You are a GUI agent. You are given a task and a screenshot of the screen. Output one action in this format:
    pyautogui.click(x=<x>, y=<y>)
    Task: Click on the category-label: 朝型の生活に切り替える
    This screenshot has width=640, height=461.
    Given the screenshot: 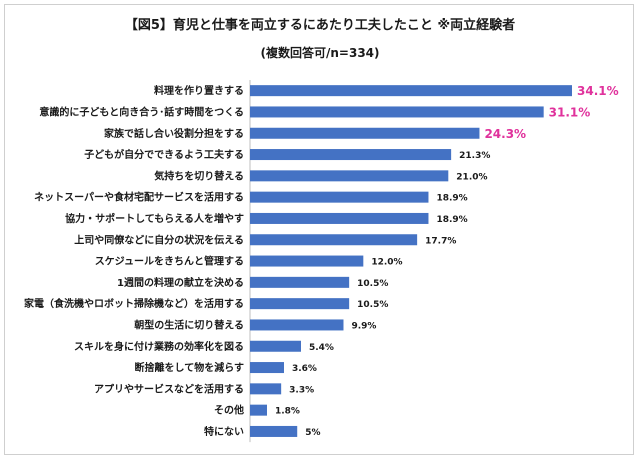 What is the action you would take?
    pyautogui.click(x=189, y=324)
    